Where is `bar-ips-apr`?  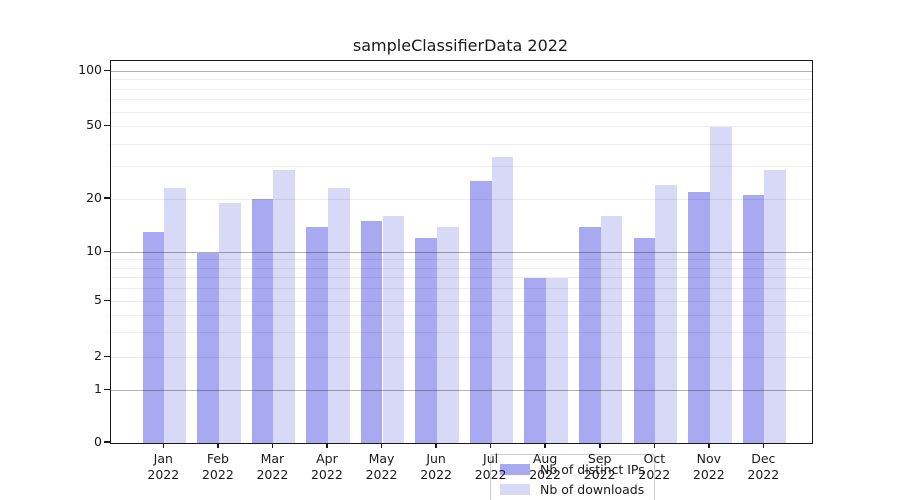 bar-ips-apr is located at coordinates (317, 334).